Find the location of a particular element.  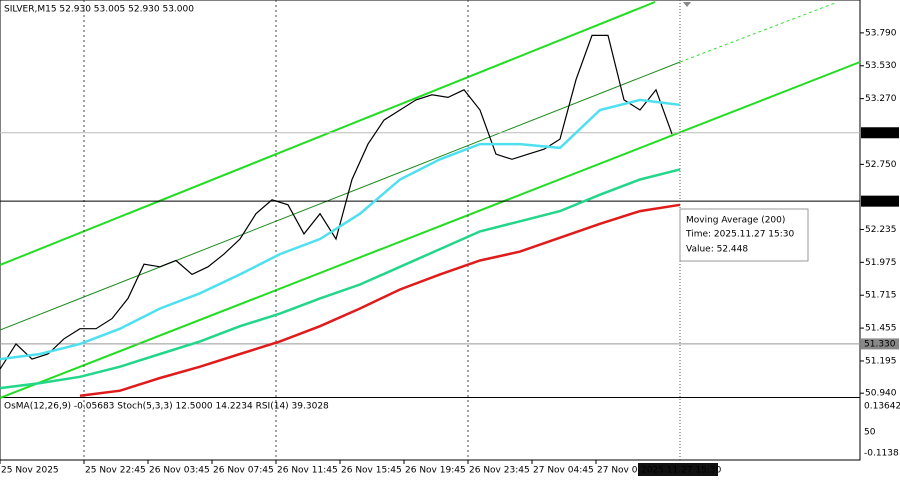

tooltip-line: Value: 52.448 is located at coordinates (717, 250).